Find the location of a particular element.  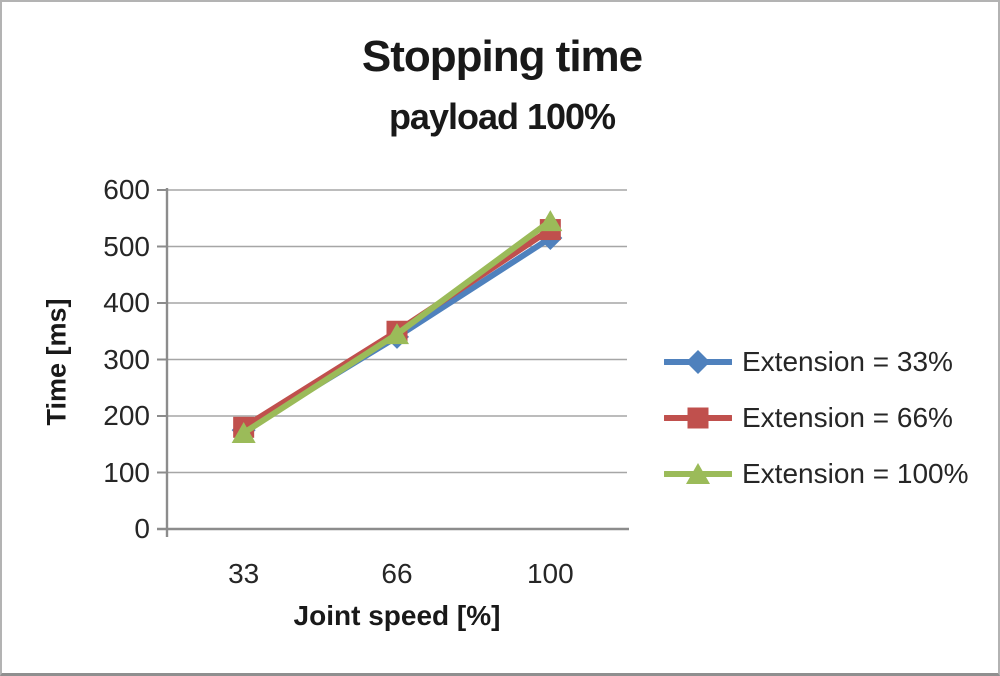

x-axis-title: Joint speed [%] is located at coordinates (397, 615).